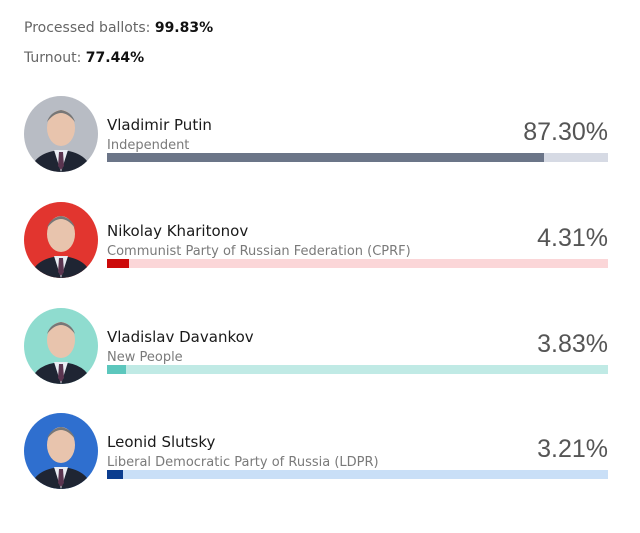  What do you see at coordinates (159, 125) in the screenshot?
I see `candidate-name: Vladimir Putin` at bounding box center [159, 125].